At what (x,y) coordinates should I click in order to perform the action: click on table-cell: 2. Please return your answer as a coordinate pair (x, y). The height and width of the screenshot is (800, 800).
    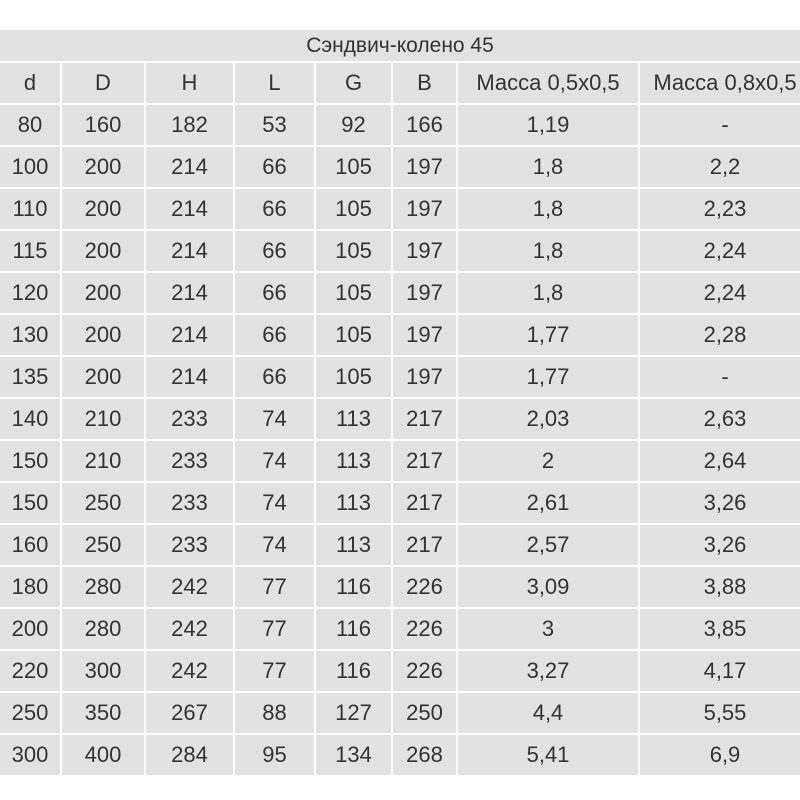
    Looking at the image, I should click on (549, 462).